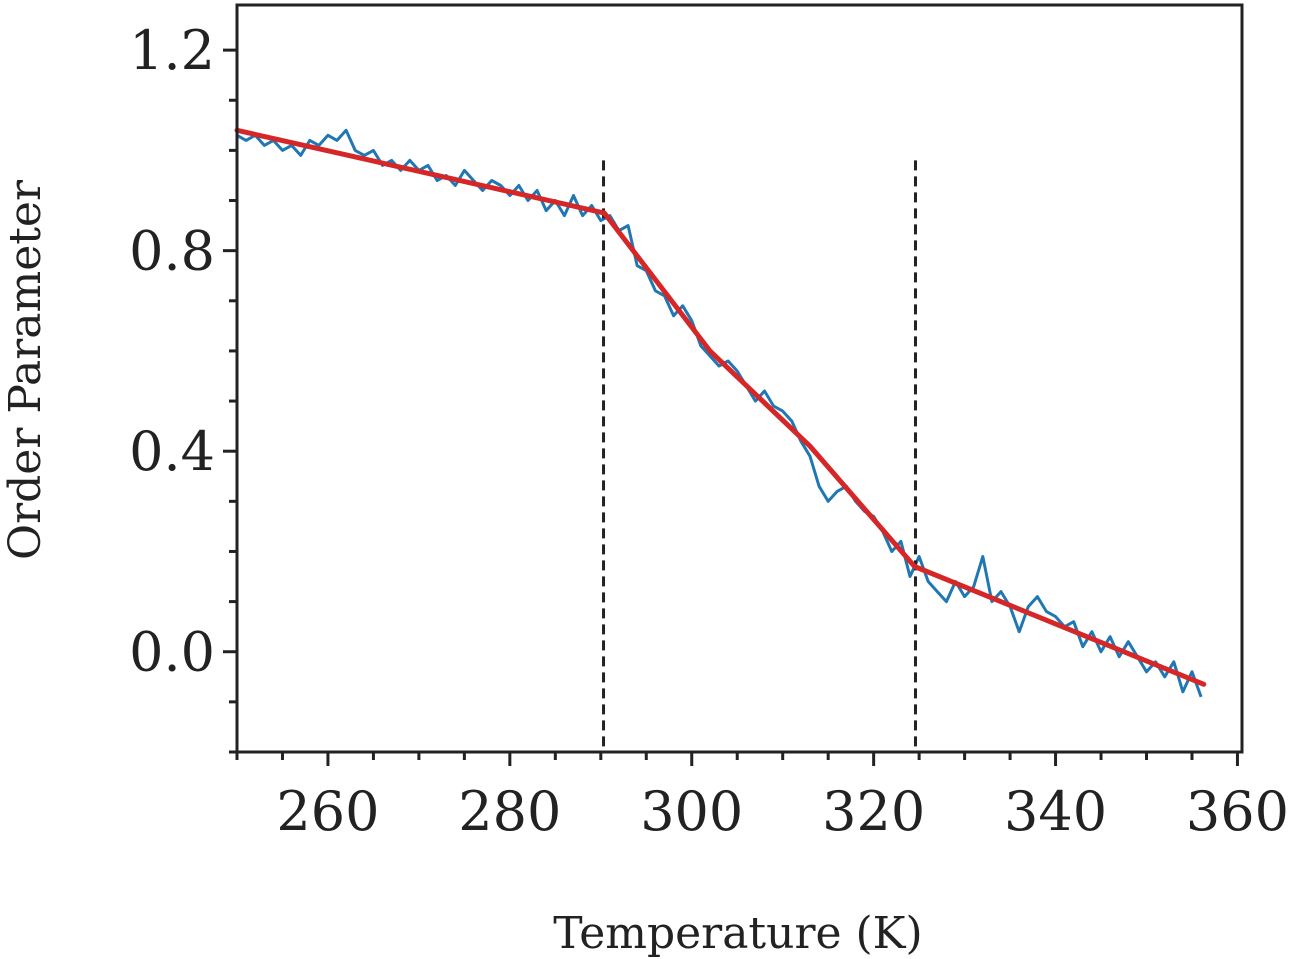 The image size is (1296, 959). Describe the element at coordinates (327, 811) in the screenshot. I see `x-tick-label: 260` at that location.